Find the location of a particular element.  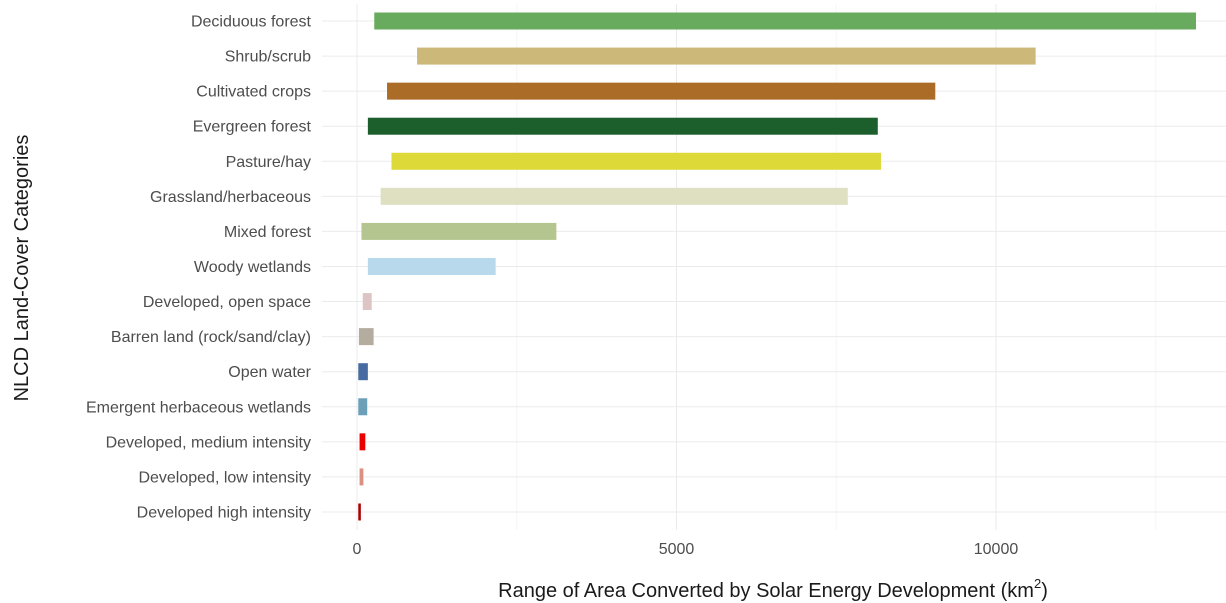

category-label: Grassland/herbaceous is located at coordinates (230, 197).